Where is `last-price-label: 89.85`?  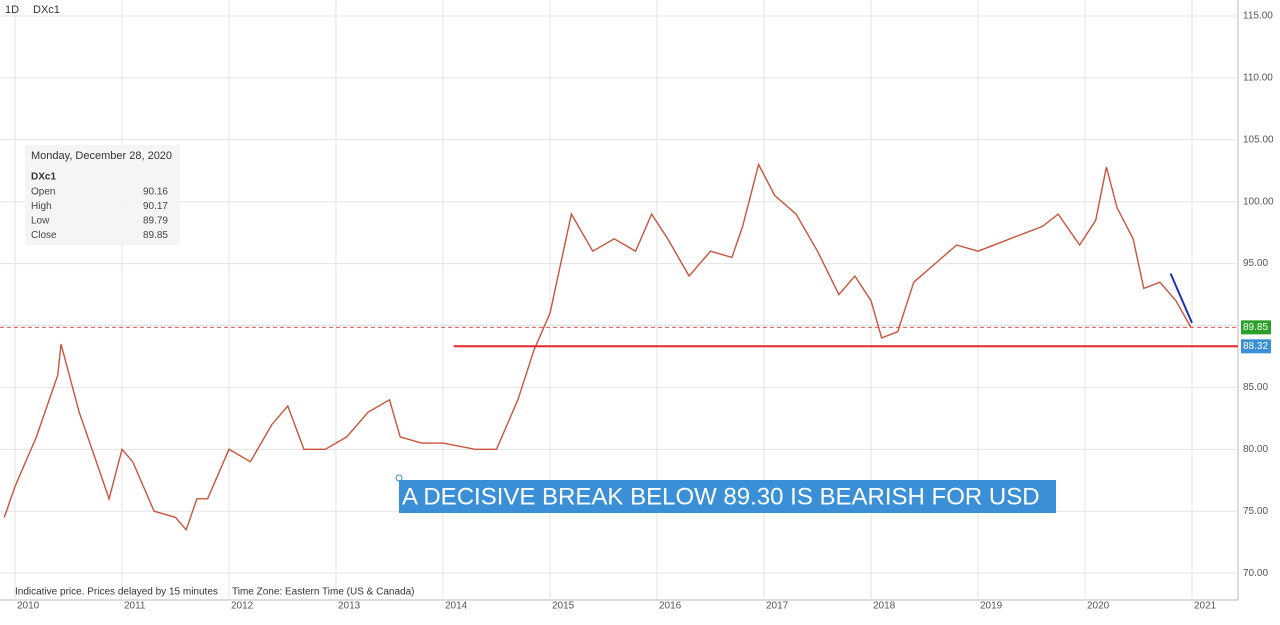
last-price-label: 89.85 is located at coordinates (1255, 327).